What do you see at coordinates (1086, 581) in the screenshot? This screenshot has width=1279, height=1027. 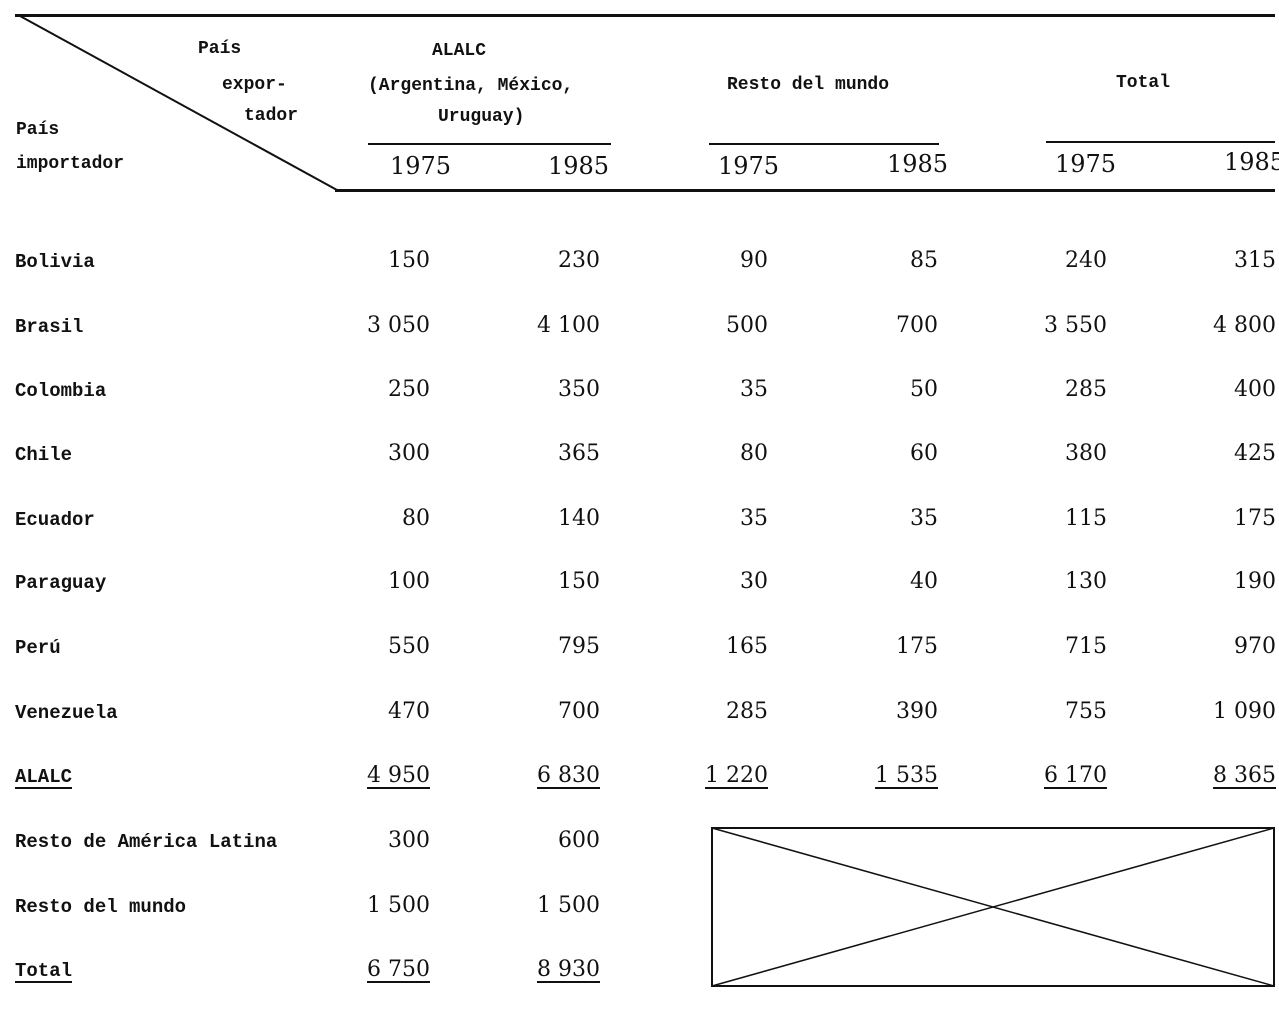 I see `table-cell: 130` at bounding box center [1086, 581].